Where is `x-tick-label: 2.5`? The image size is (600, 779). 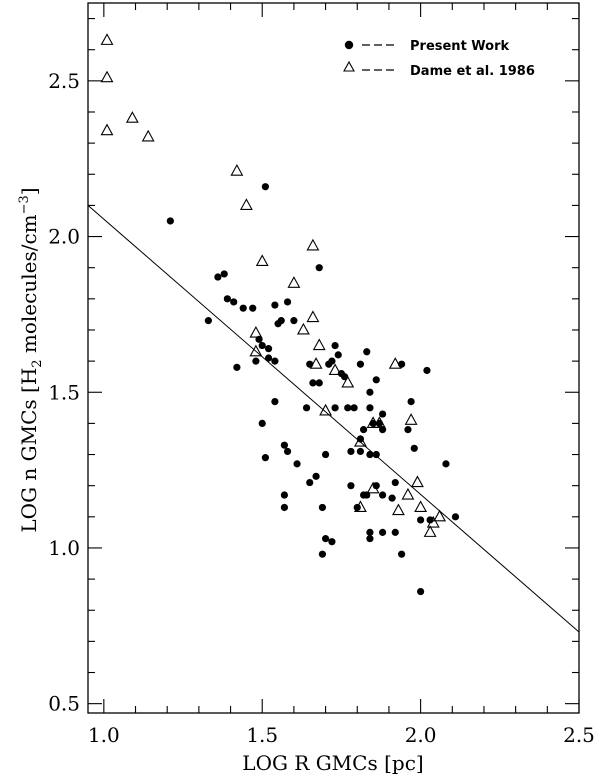 x-tick-label: 2.5 is located at coordinates (579, 735).